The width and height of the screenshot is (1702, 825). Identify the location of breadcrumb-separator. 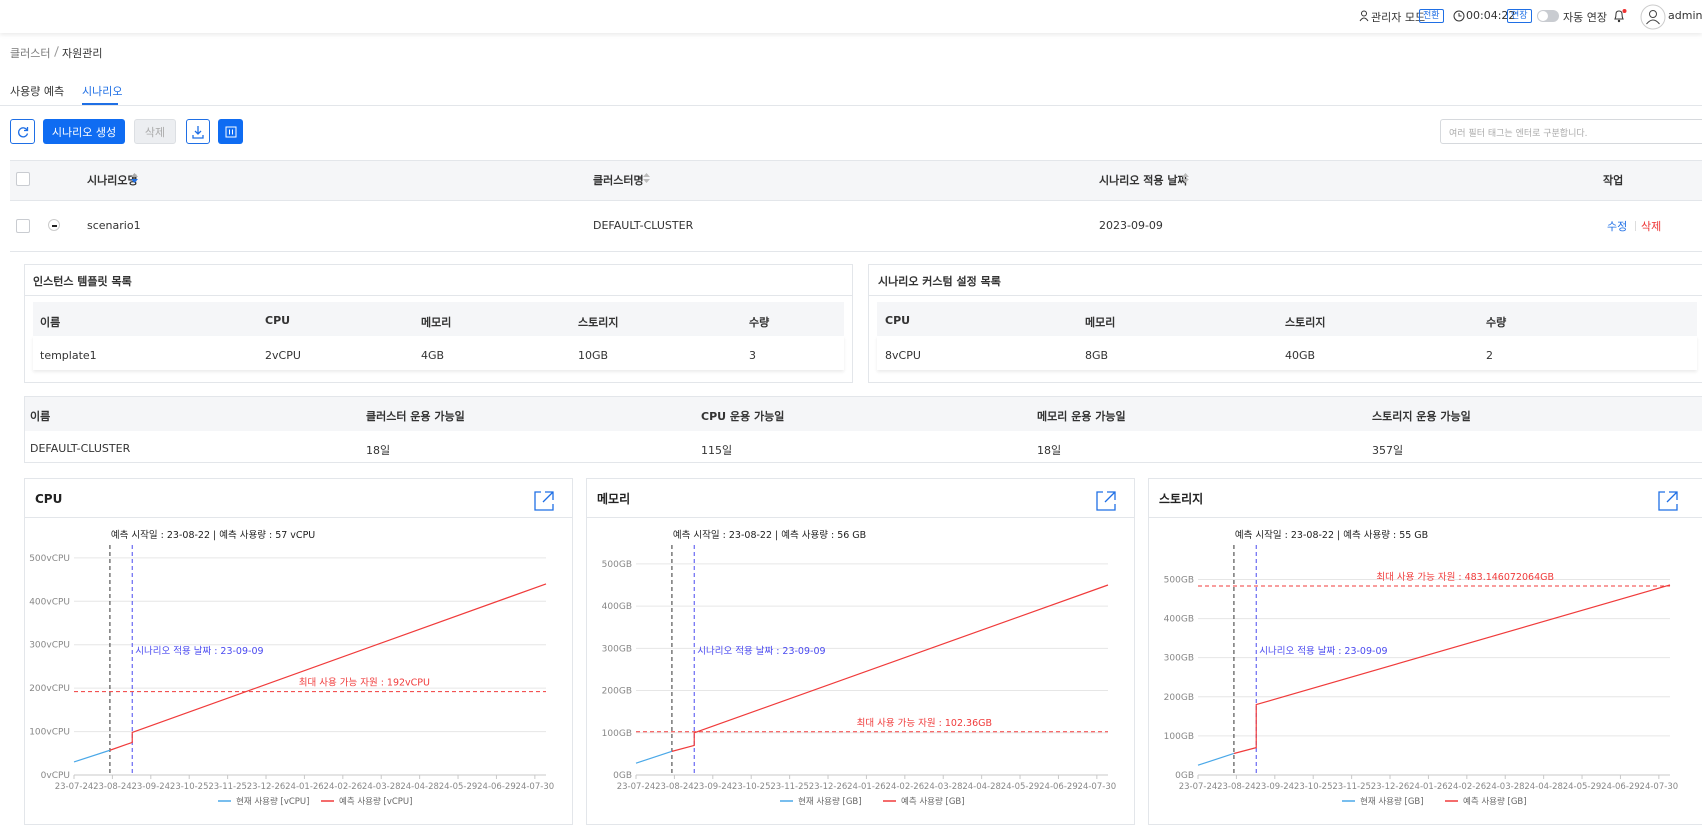
(56, 51).